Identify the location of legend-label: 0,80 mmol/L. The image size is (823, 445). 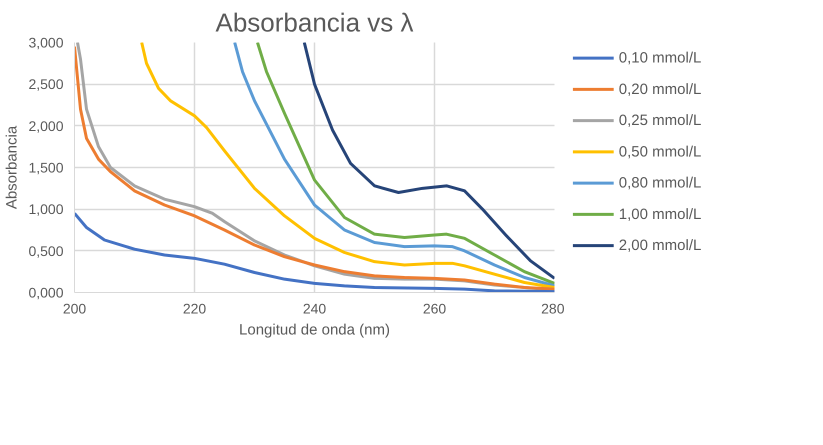
(660, 183).